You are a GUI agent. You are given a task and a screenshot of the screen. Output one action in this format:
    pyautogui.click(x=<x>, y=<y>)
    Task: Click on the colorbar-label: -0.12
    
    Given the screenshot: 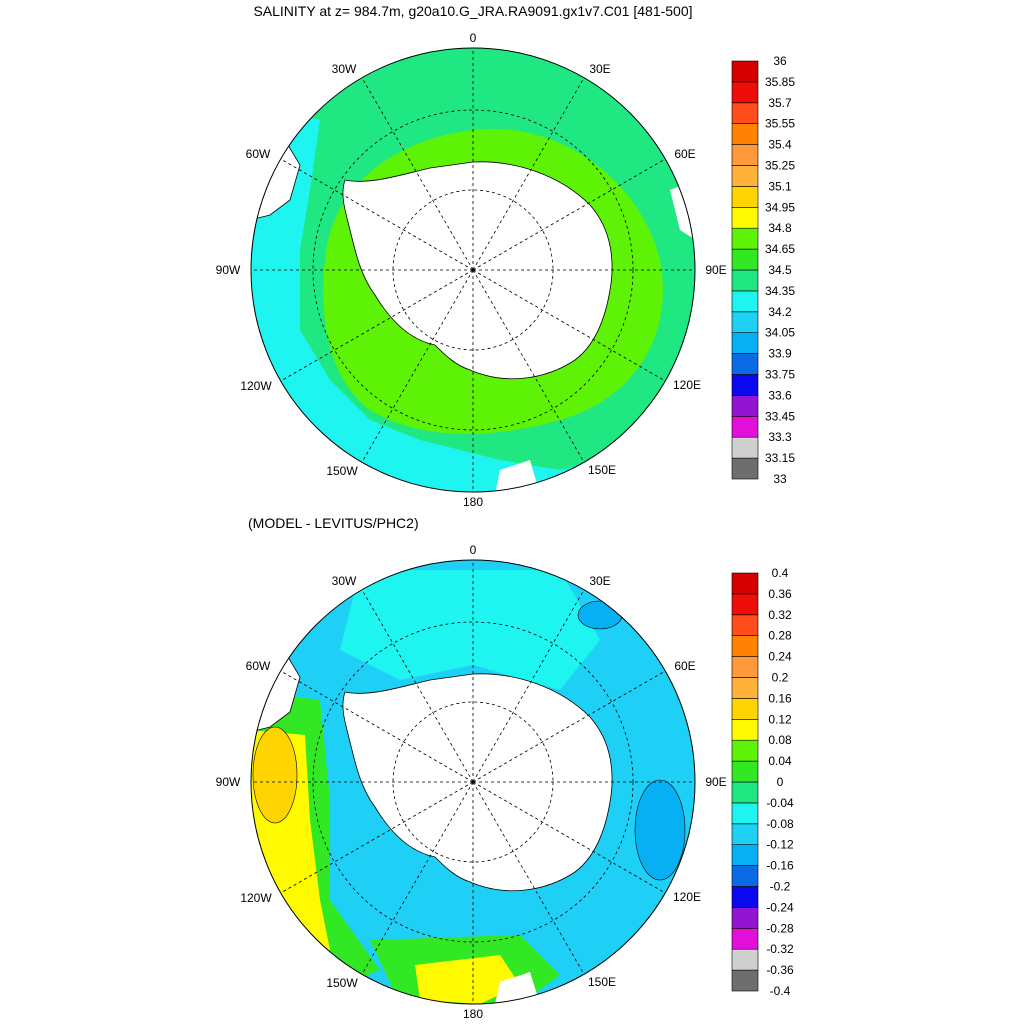 What is the action you would take?
    pyautogui.click(x=780, y=845)
    